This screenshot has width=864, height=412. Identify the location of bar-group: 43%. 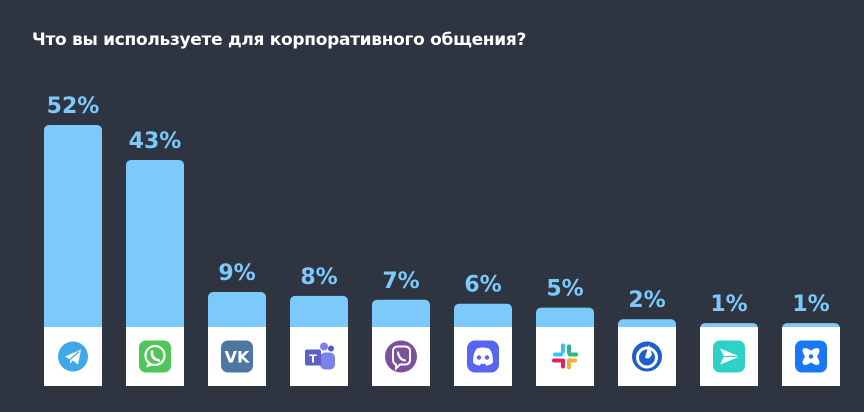
(155, 257).